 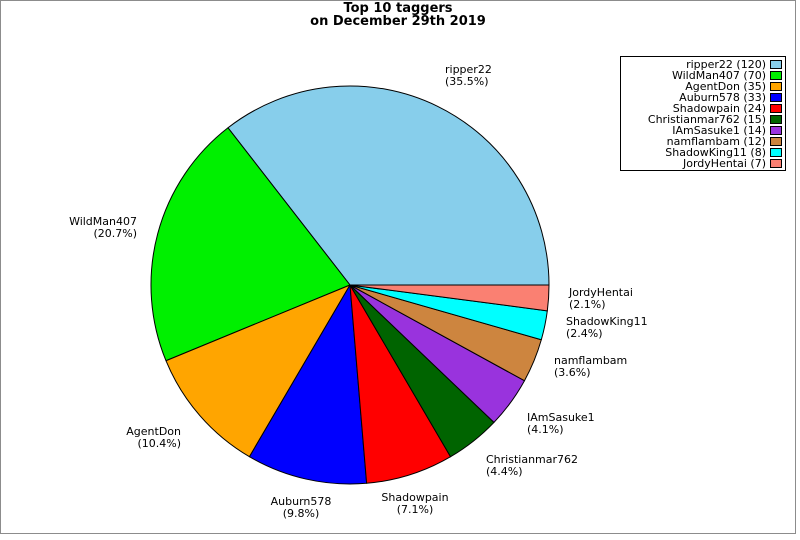 I want to click on legend-item: WildMan407 (70), so click(x=703, y=75).